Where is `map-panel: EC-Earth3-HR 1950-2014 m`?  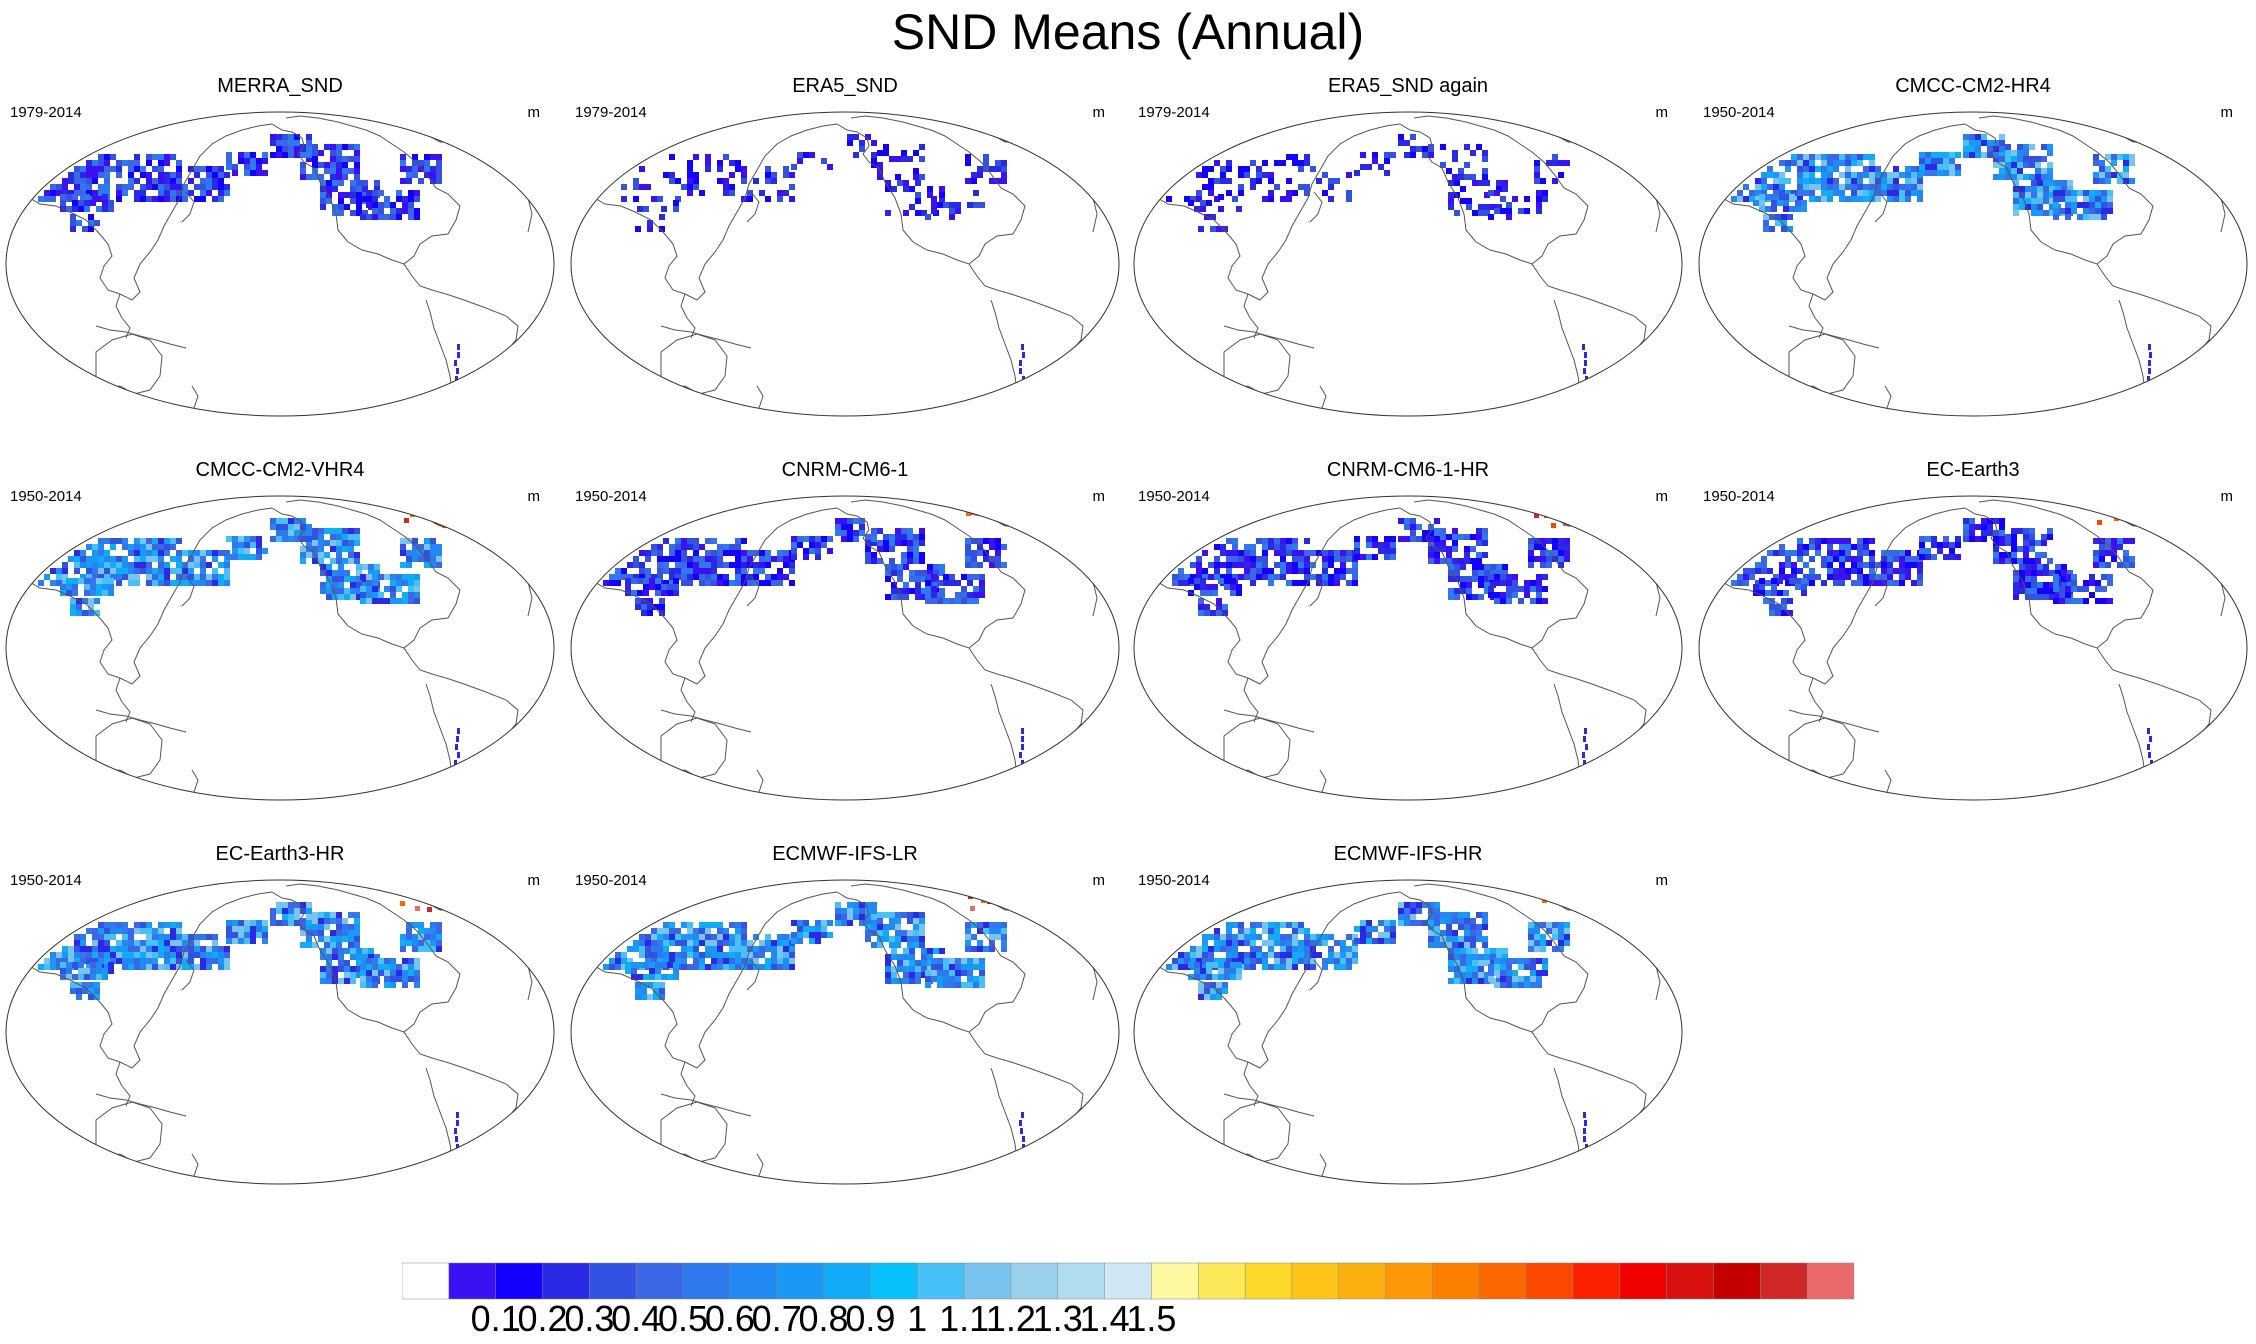 map-panel: EC-Earth3-HR 1950-2014 m is located at coordinates (280, 1032).